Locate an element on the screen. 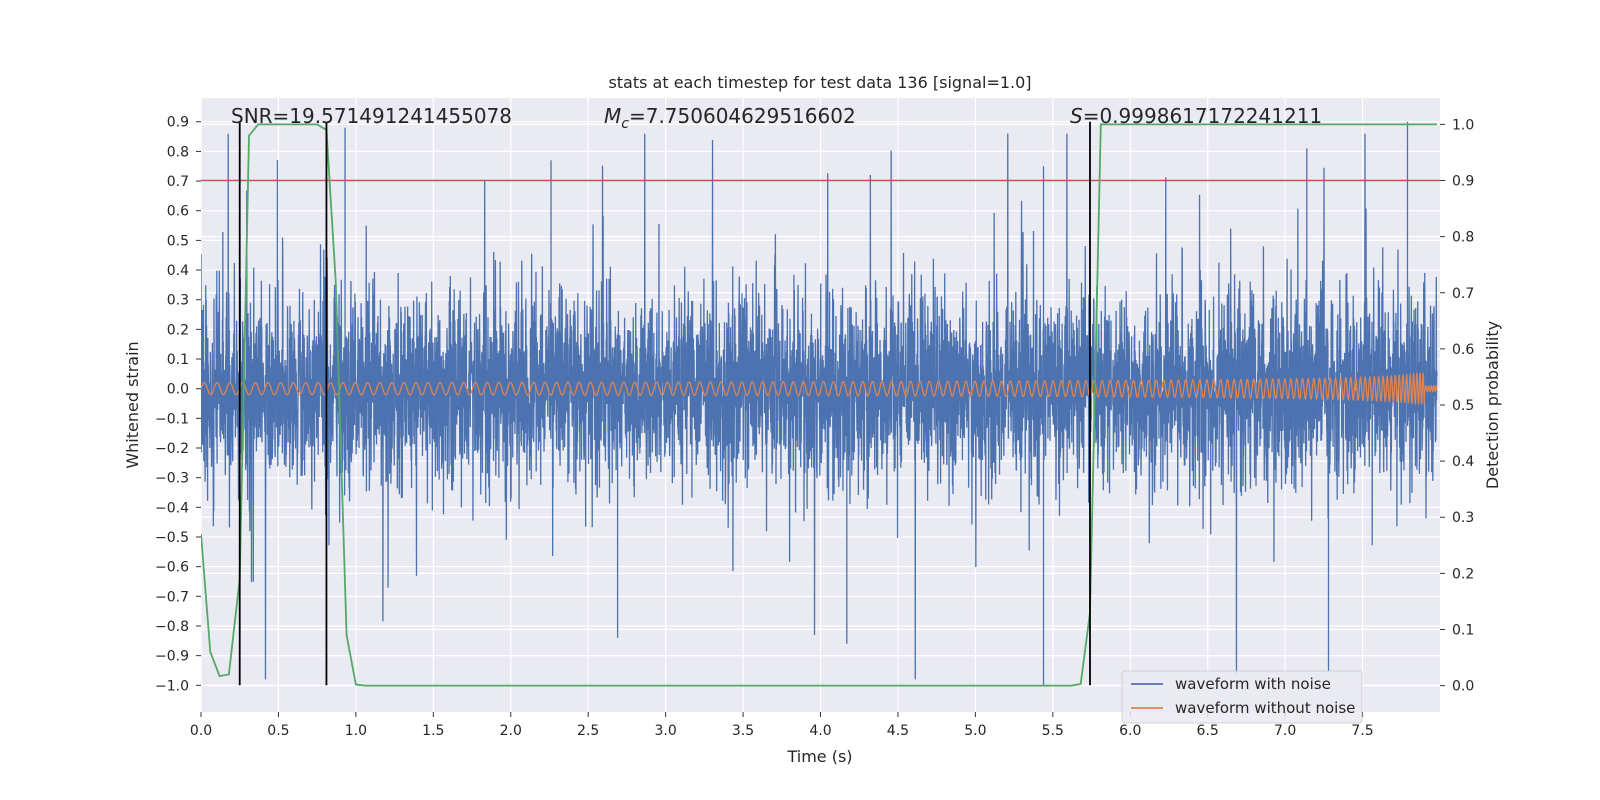 This screenshot has width=1600, height=800. y-tick-label-right: 0.6 is located at coordinates (1463, 350).